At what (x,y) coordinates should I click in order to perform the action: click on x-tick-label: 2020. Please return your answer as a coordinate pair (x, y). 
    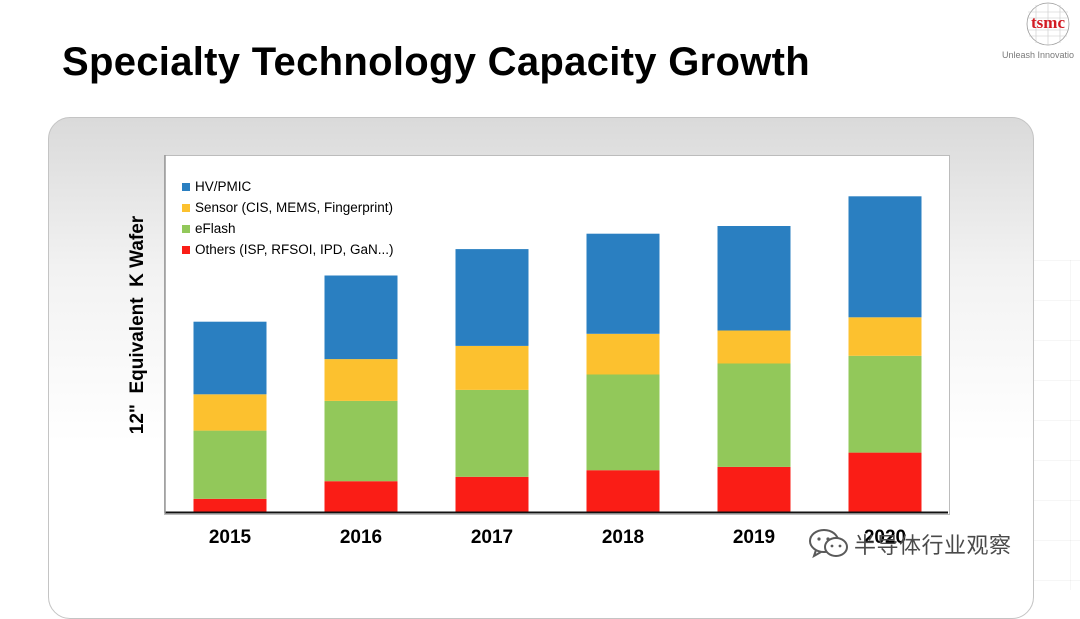
    Looking at the image, I should click on (885, 537).